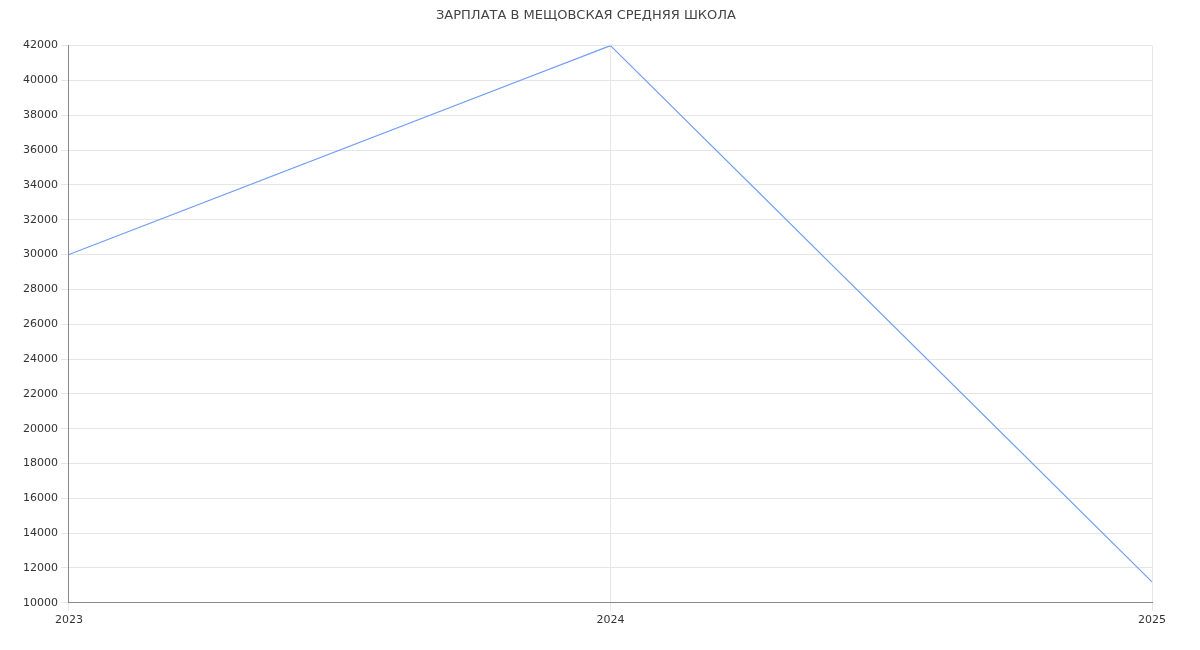  What do you see at coordinates (1152, 620) in the screenshot?
I see `x-tick-label: 2025` at bounding box center [1152, 620].